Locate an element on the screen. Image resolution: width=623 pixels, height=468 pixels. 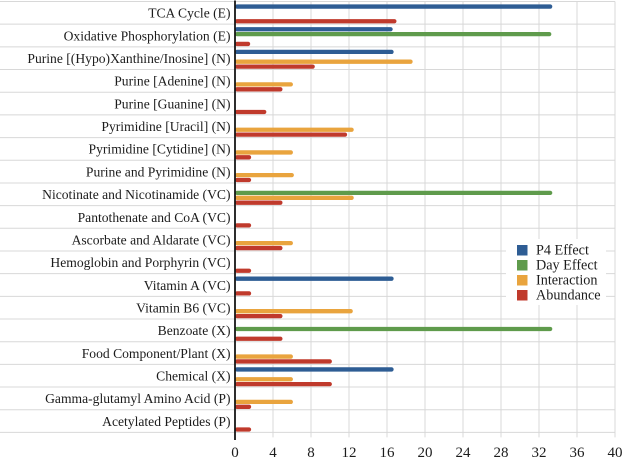
legend-label-abundance: Abundance is located at coordinates (568, 296).